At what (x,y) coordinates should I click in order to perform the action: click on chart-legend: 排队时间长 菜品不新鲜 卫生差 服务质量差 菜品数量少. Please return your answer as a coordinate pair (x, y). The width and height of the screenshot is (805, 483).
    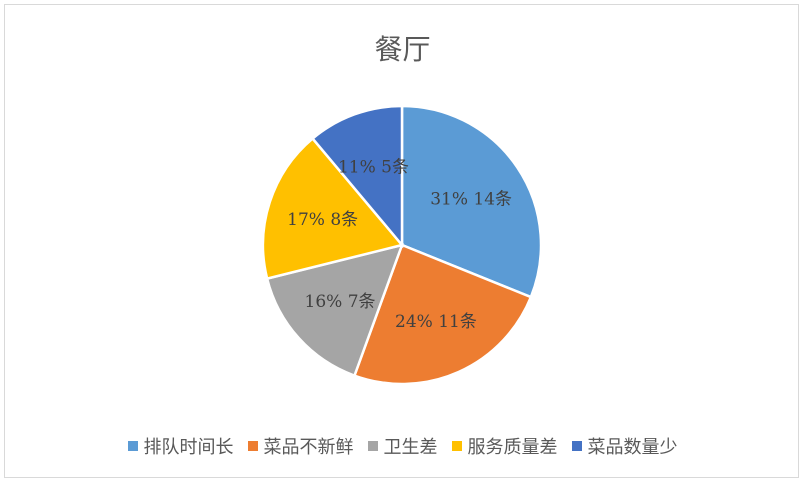
    Looking at the image, I should click on (402, 446).